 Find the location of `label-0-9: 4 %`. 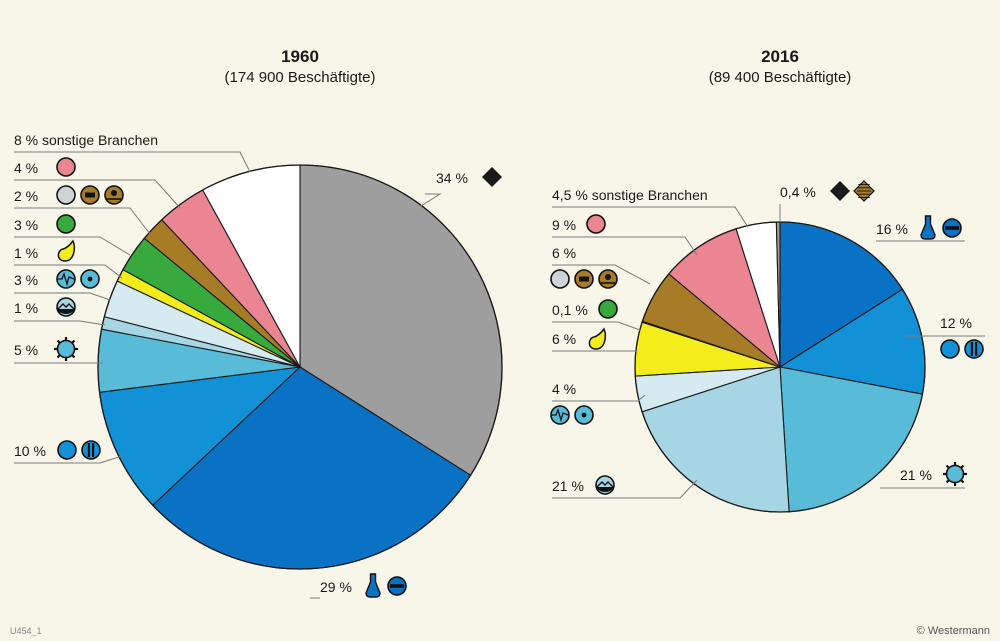

label-0-9: 4 % is located at coordinates (97, 183).